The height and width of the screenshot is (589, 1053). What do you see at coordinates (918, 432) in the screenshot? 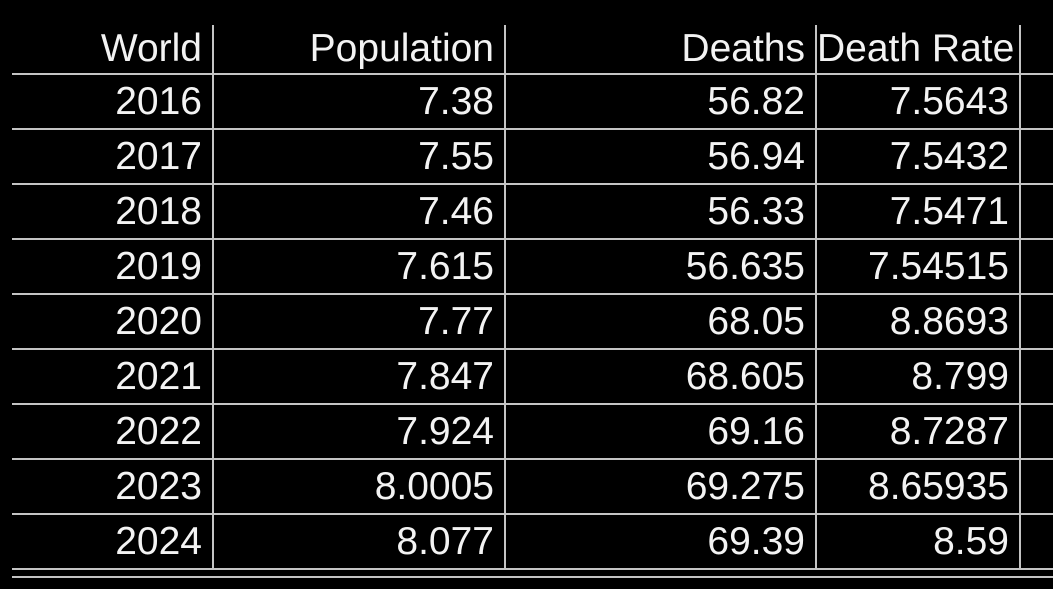
I see `cell-death-rate: 8.7287` at bounding box center [918, 432].